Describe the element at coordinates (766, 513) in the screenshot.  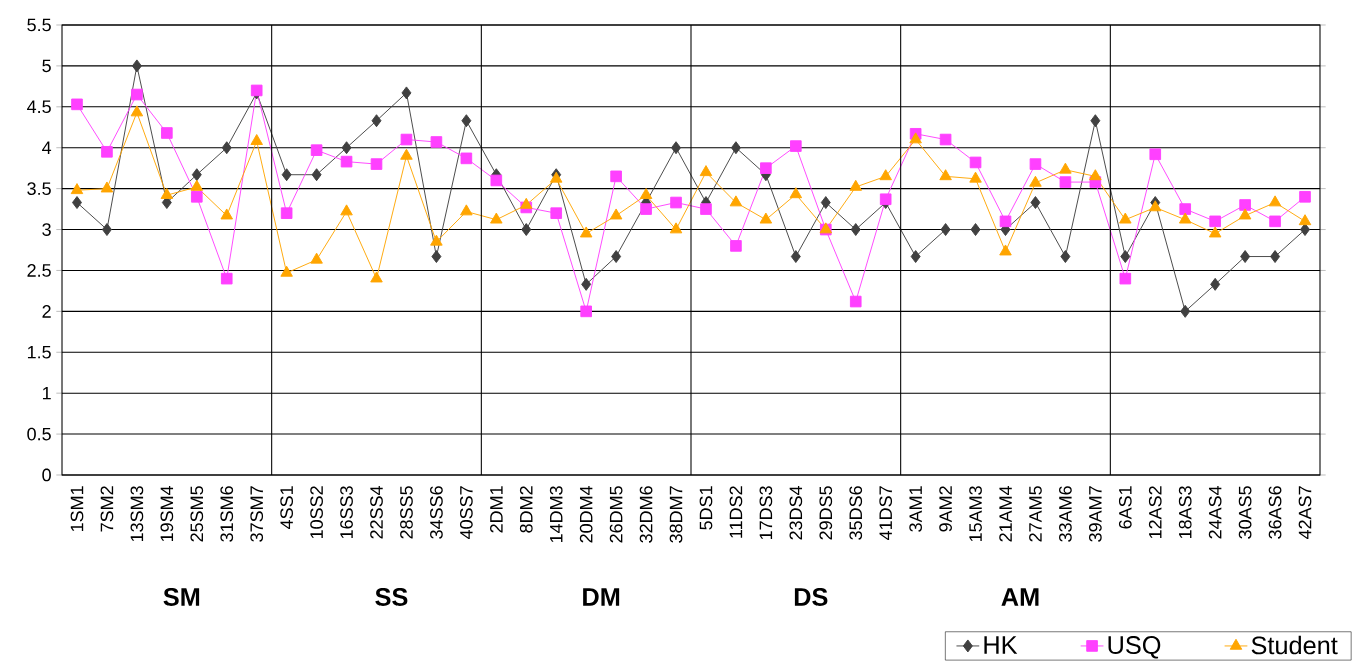
I see `x-tick-label: 17DS3` at that location.